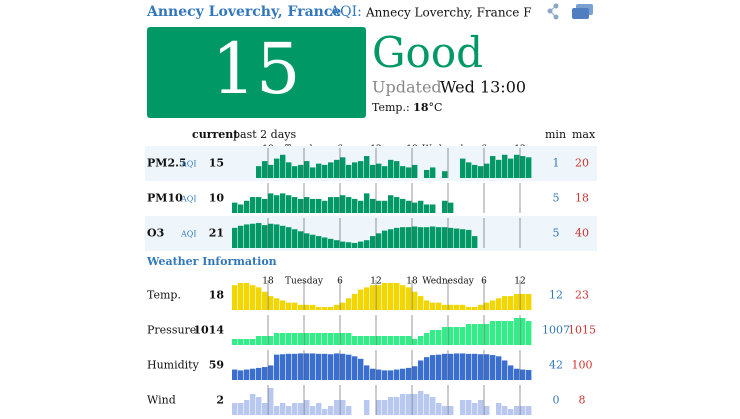 This screenshot has height=419, width=740. I want to click on max-value: 1015, so click(582, 330).